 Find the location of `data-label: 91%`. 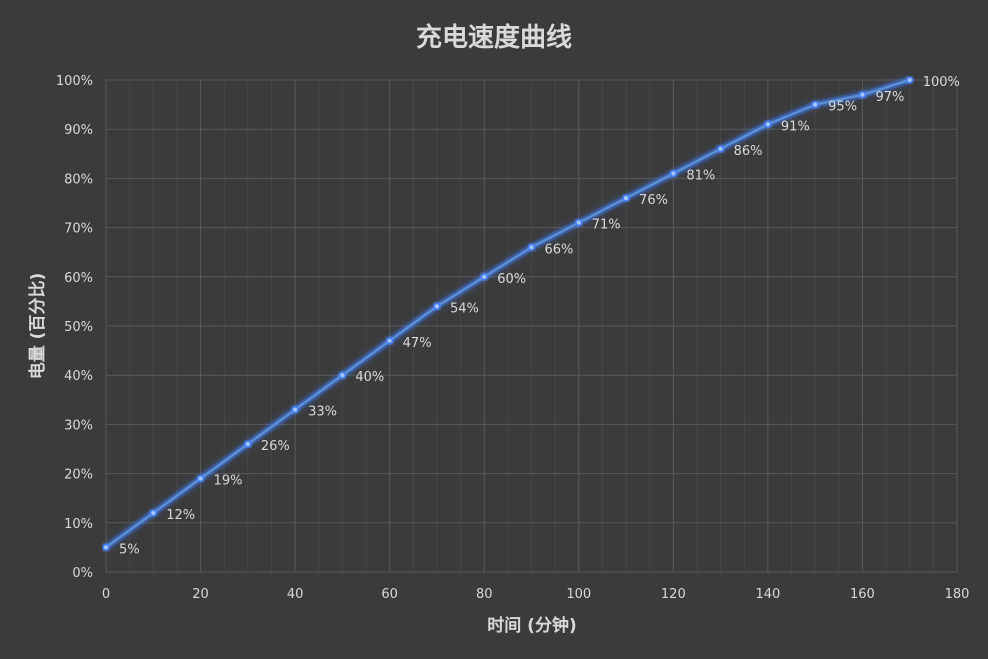

data-label: 91% is located at coordinates (795, 126).